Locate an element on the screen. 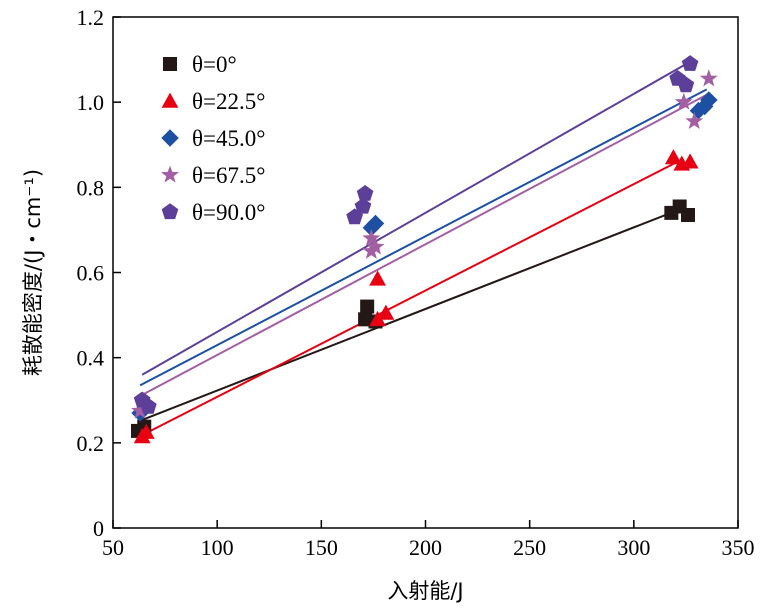  x-tick-label: 350 is located at coordinates (738, 547).